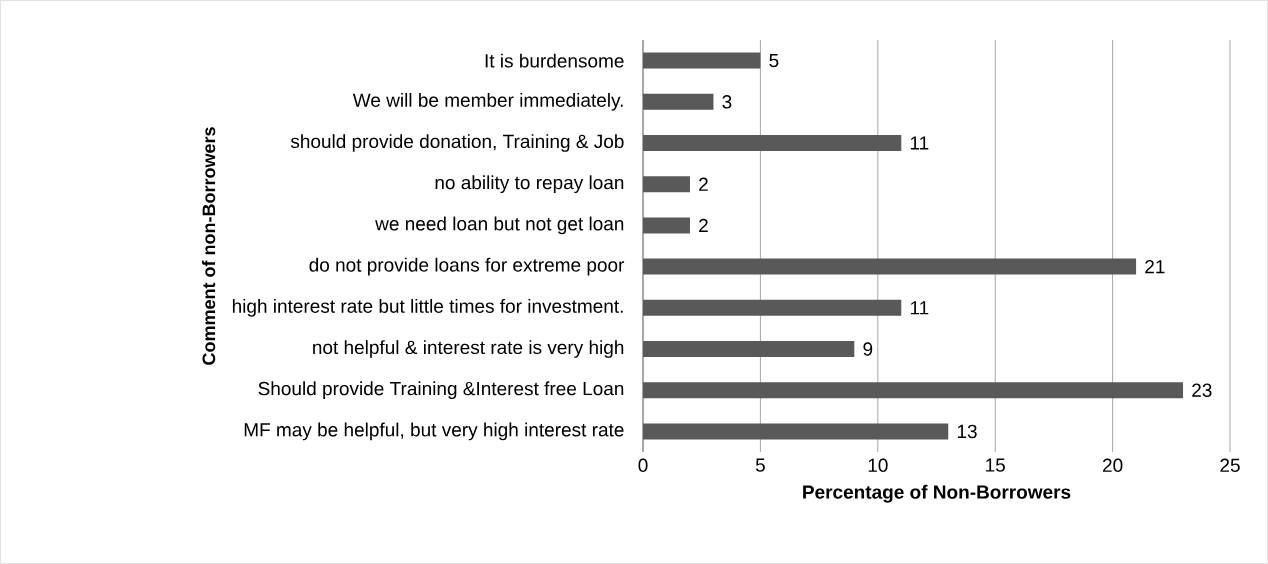  I want to click on x-tick-label: 0, so click(643, 465).